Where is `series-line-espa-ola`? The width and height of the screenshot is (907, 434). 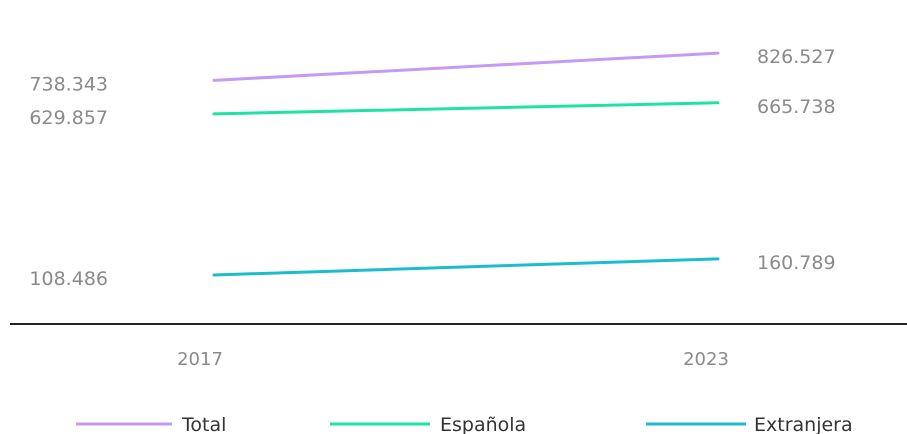 series-line-espa-ola is located at coordinates (466, 108).